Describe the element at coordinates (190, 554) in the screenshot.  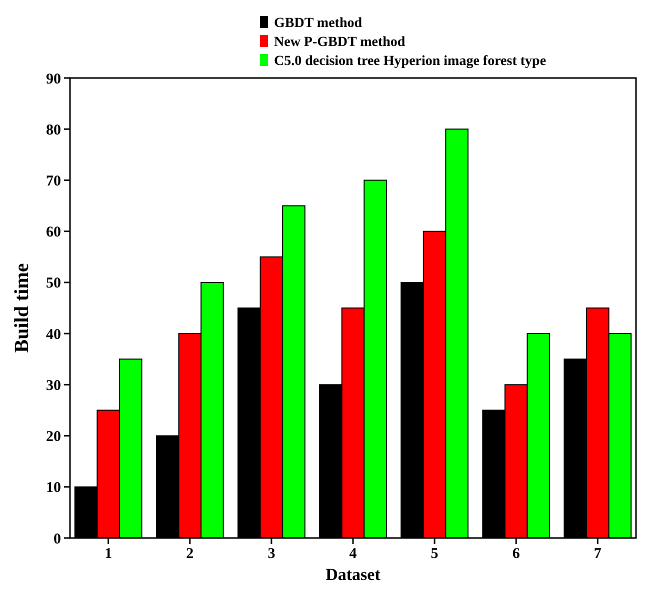
I see `x-tick-label: 2` at that location.